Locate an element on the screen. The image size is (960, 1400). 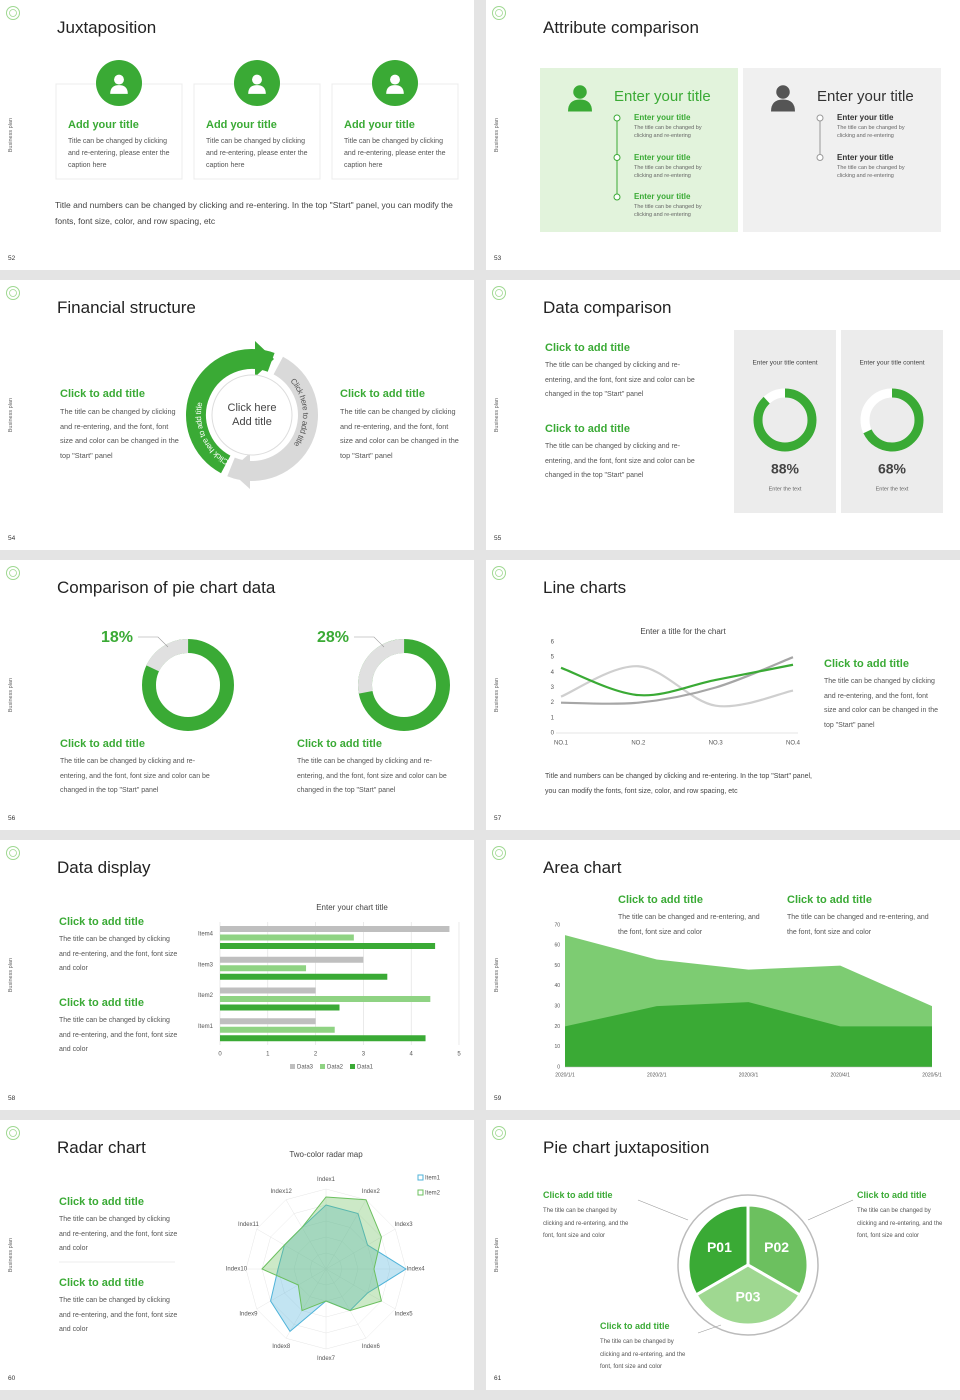
axis-label: Index8 is located at coordinates (281, 1347).